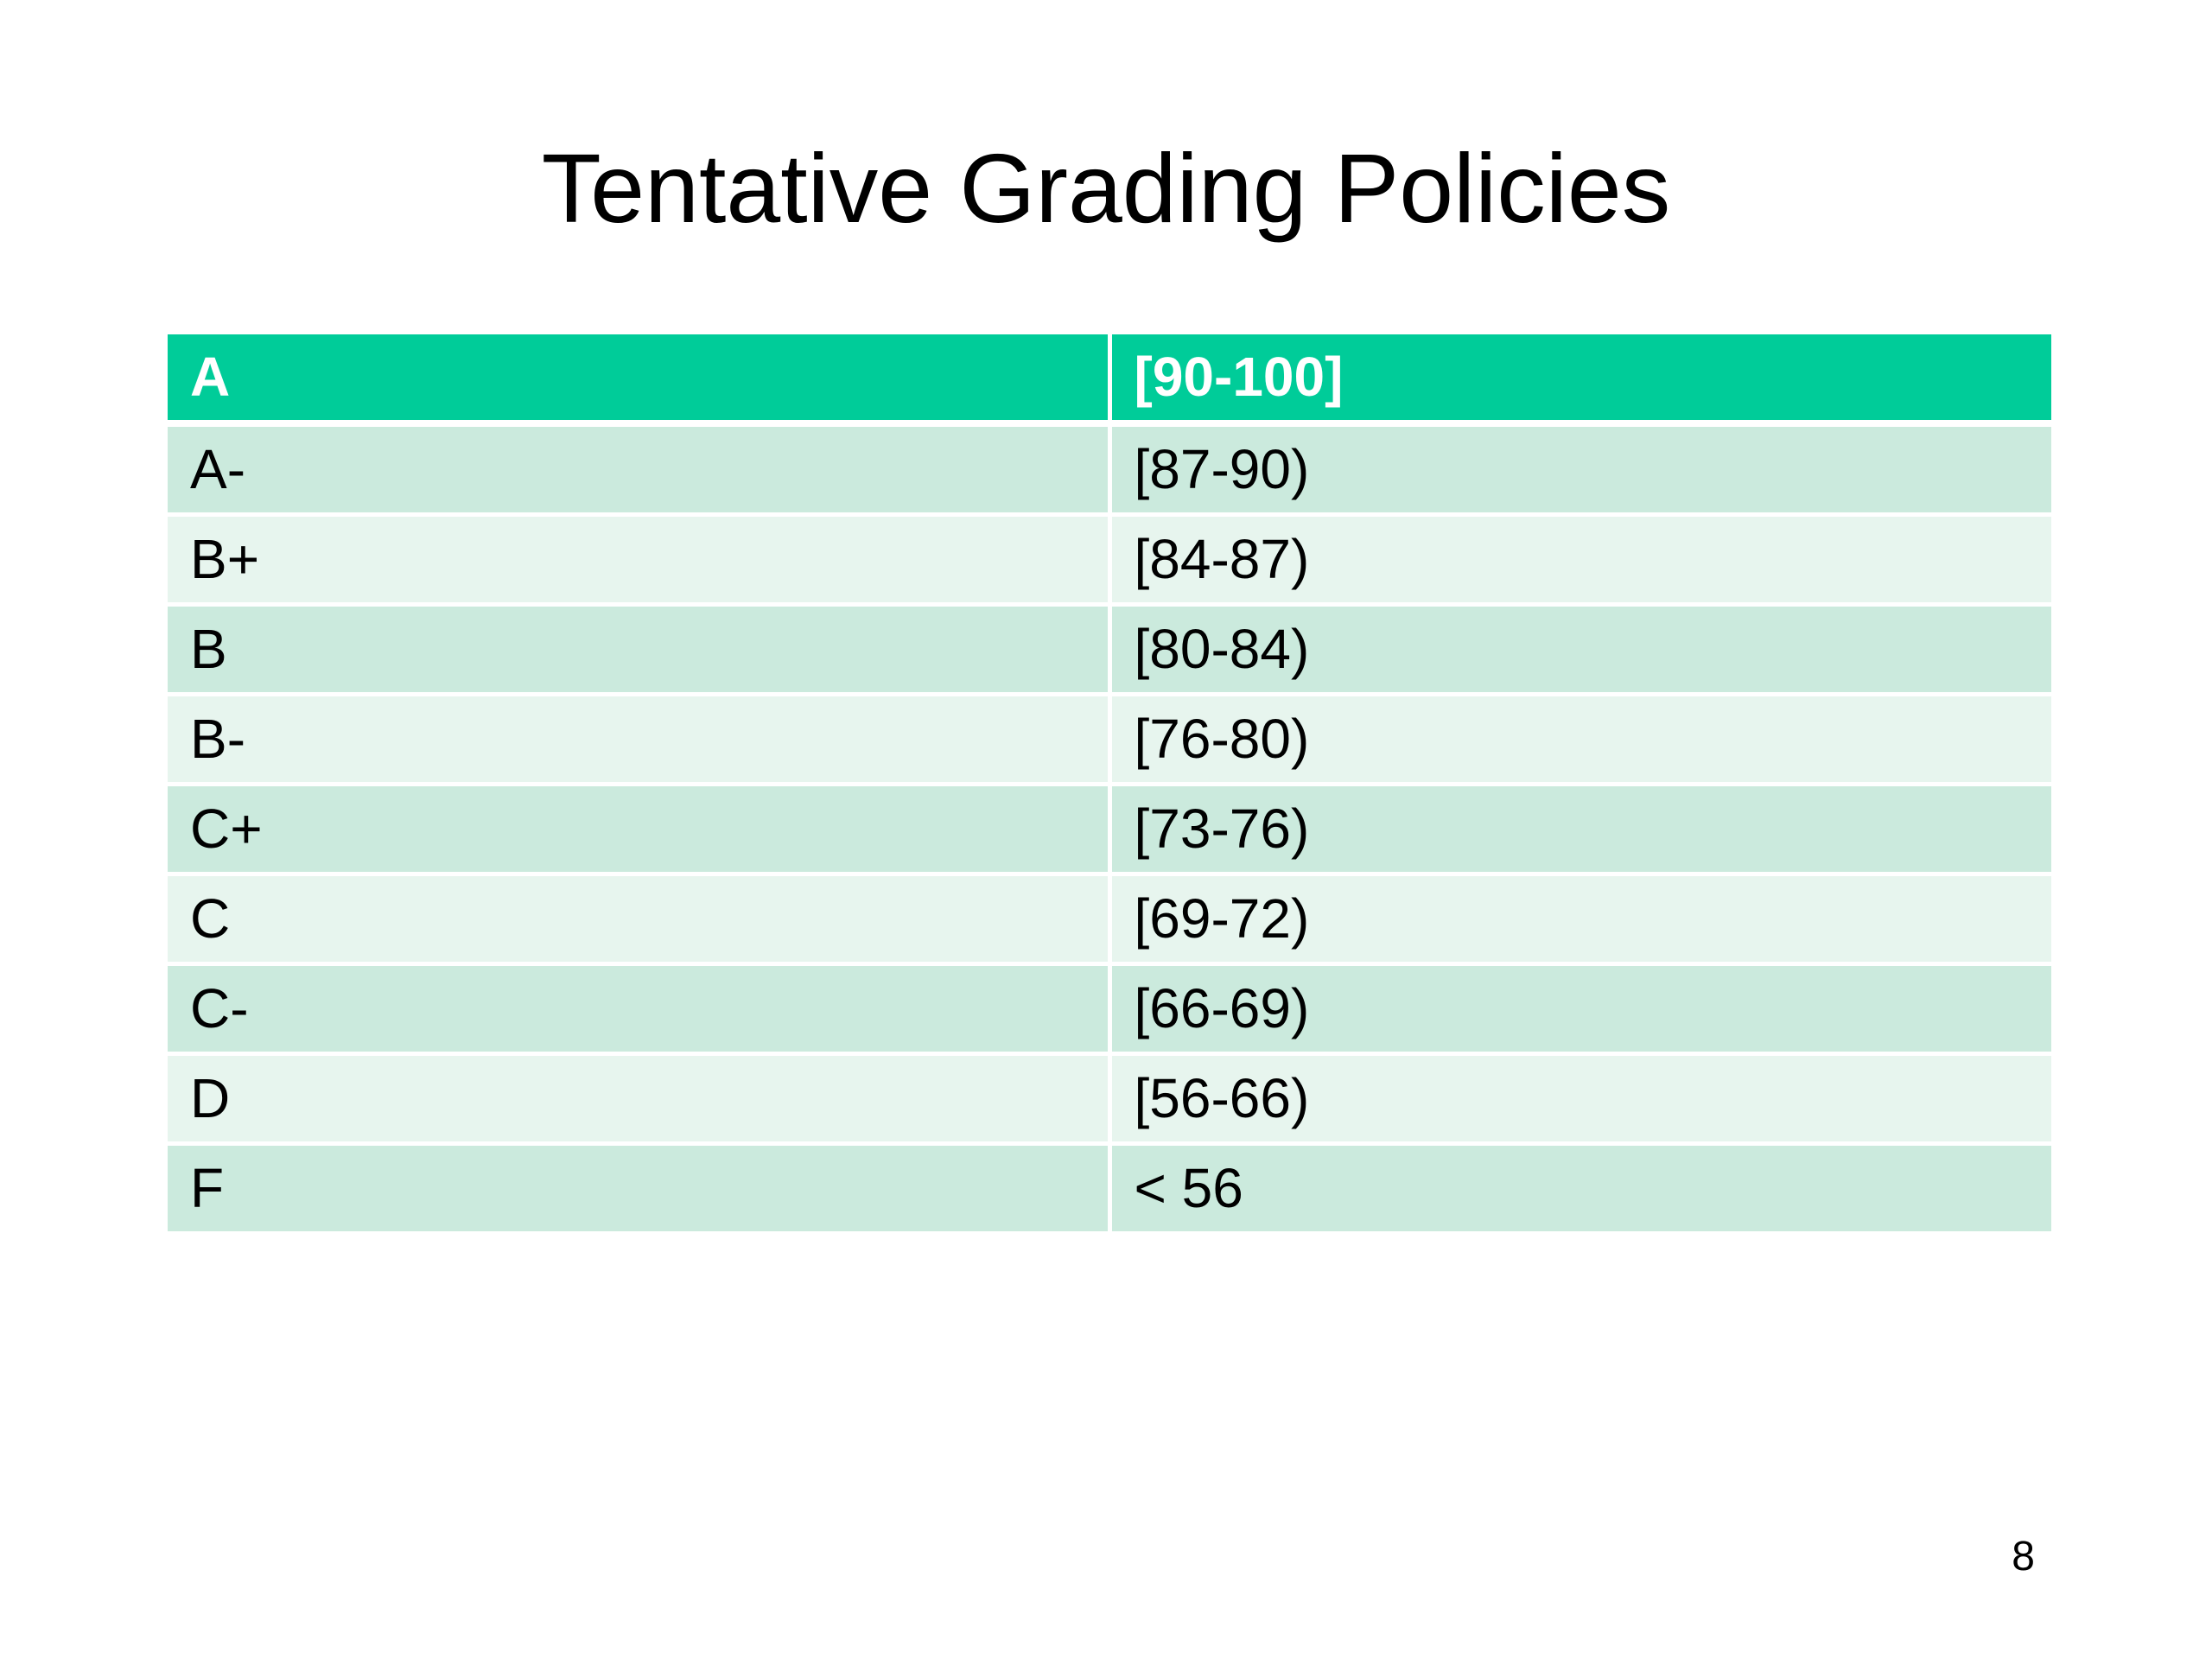 This screenshot has width=2212, height=1659. Describe the element at coordinates (1580, 470) in the screenshot. I see `range-cell: [87-90)` at that location.